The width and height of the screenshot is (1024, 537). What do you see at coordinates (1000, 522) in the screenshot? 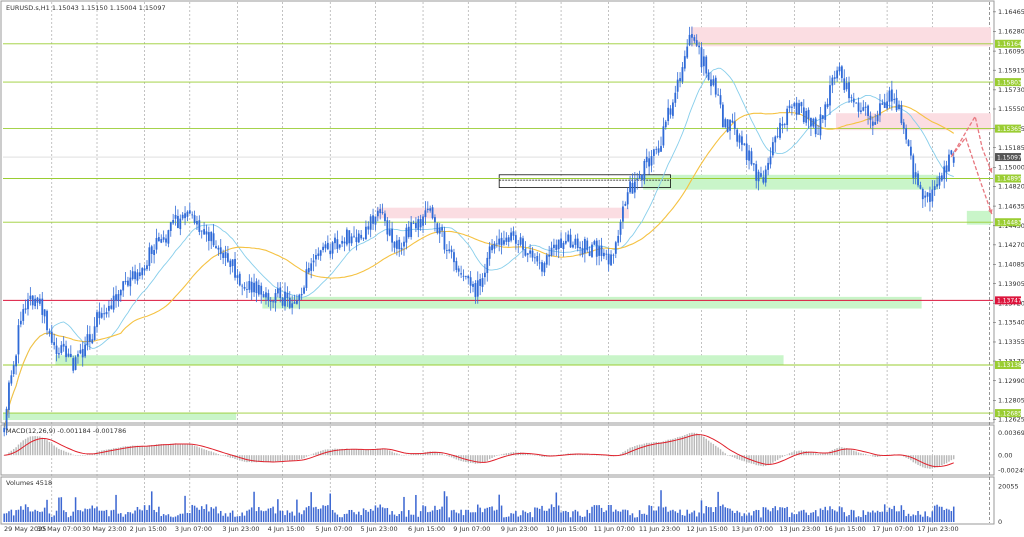
I see `volume-tick-label: 0` at bounding box center [1000, 522].